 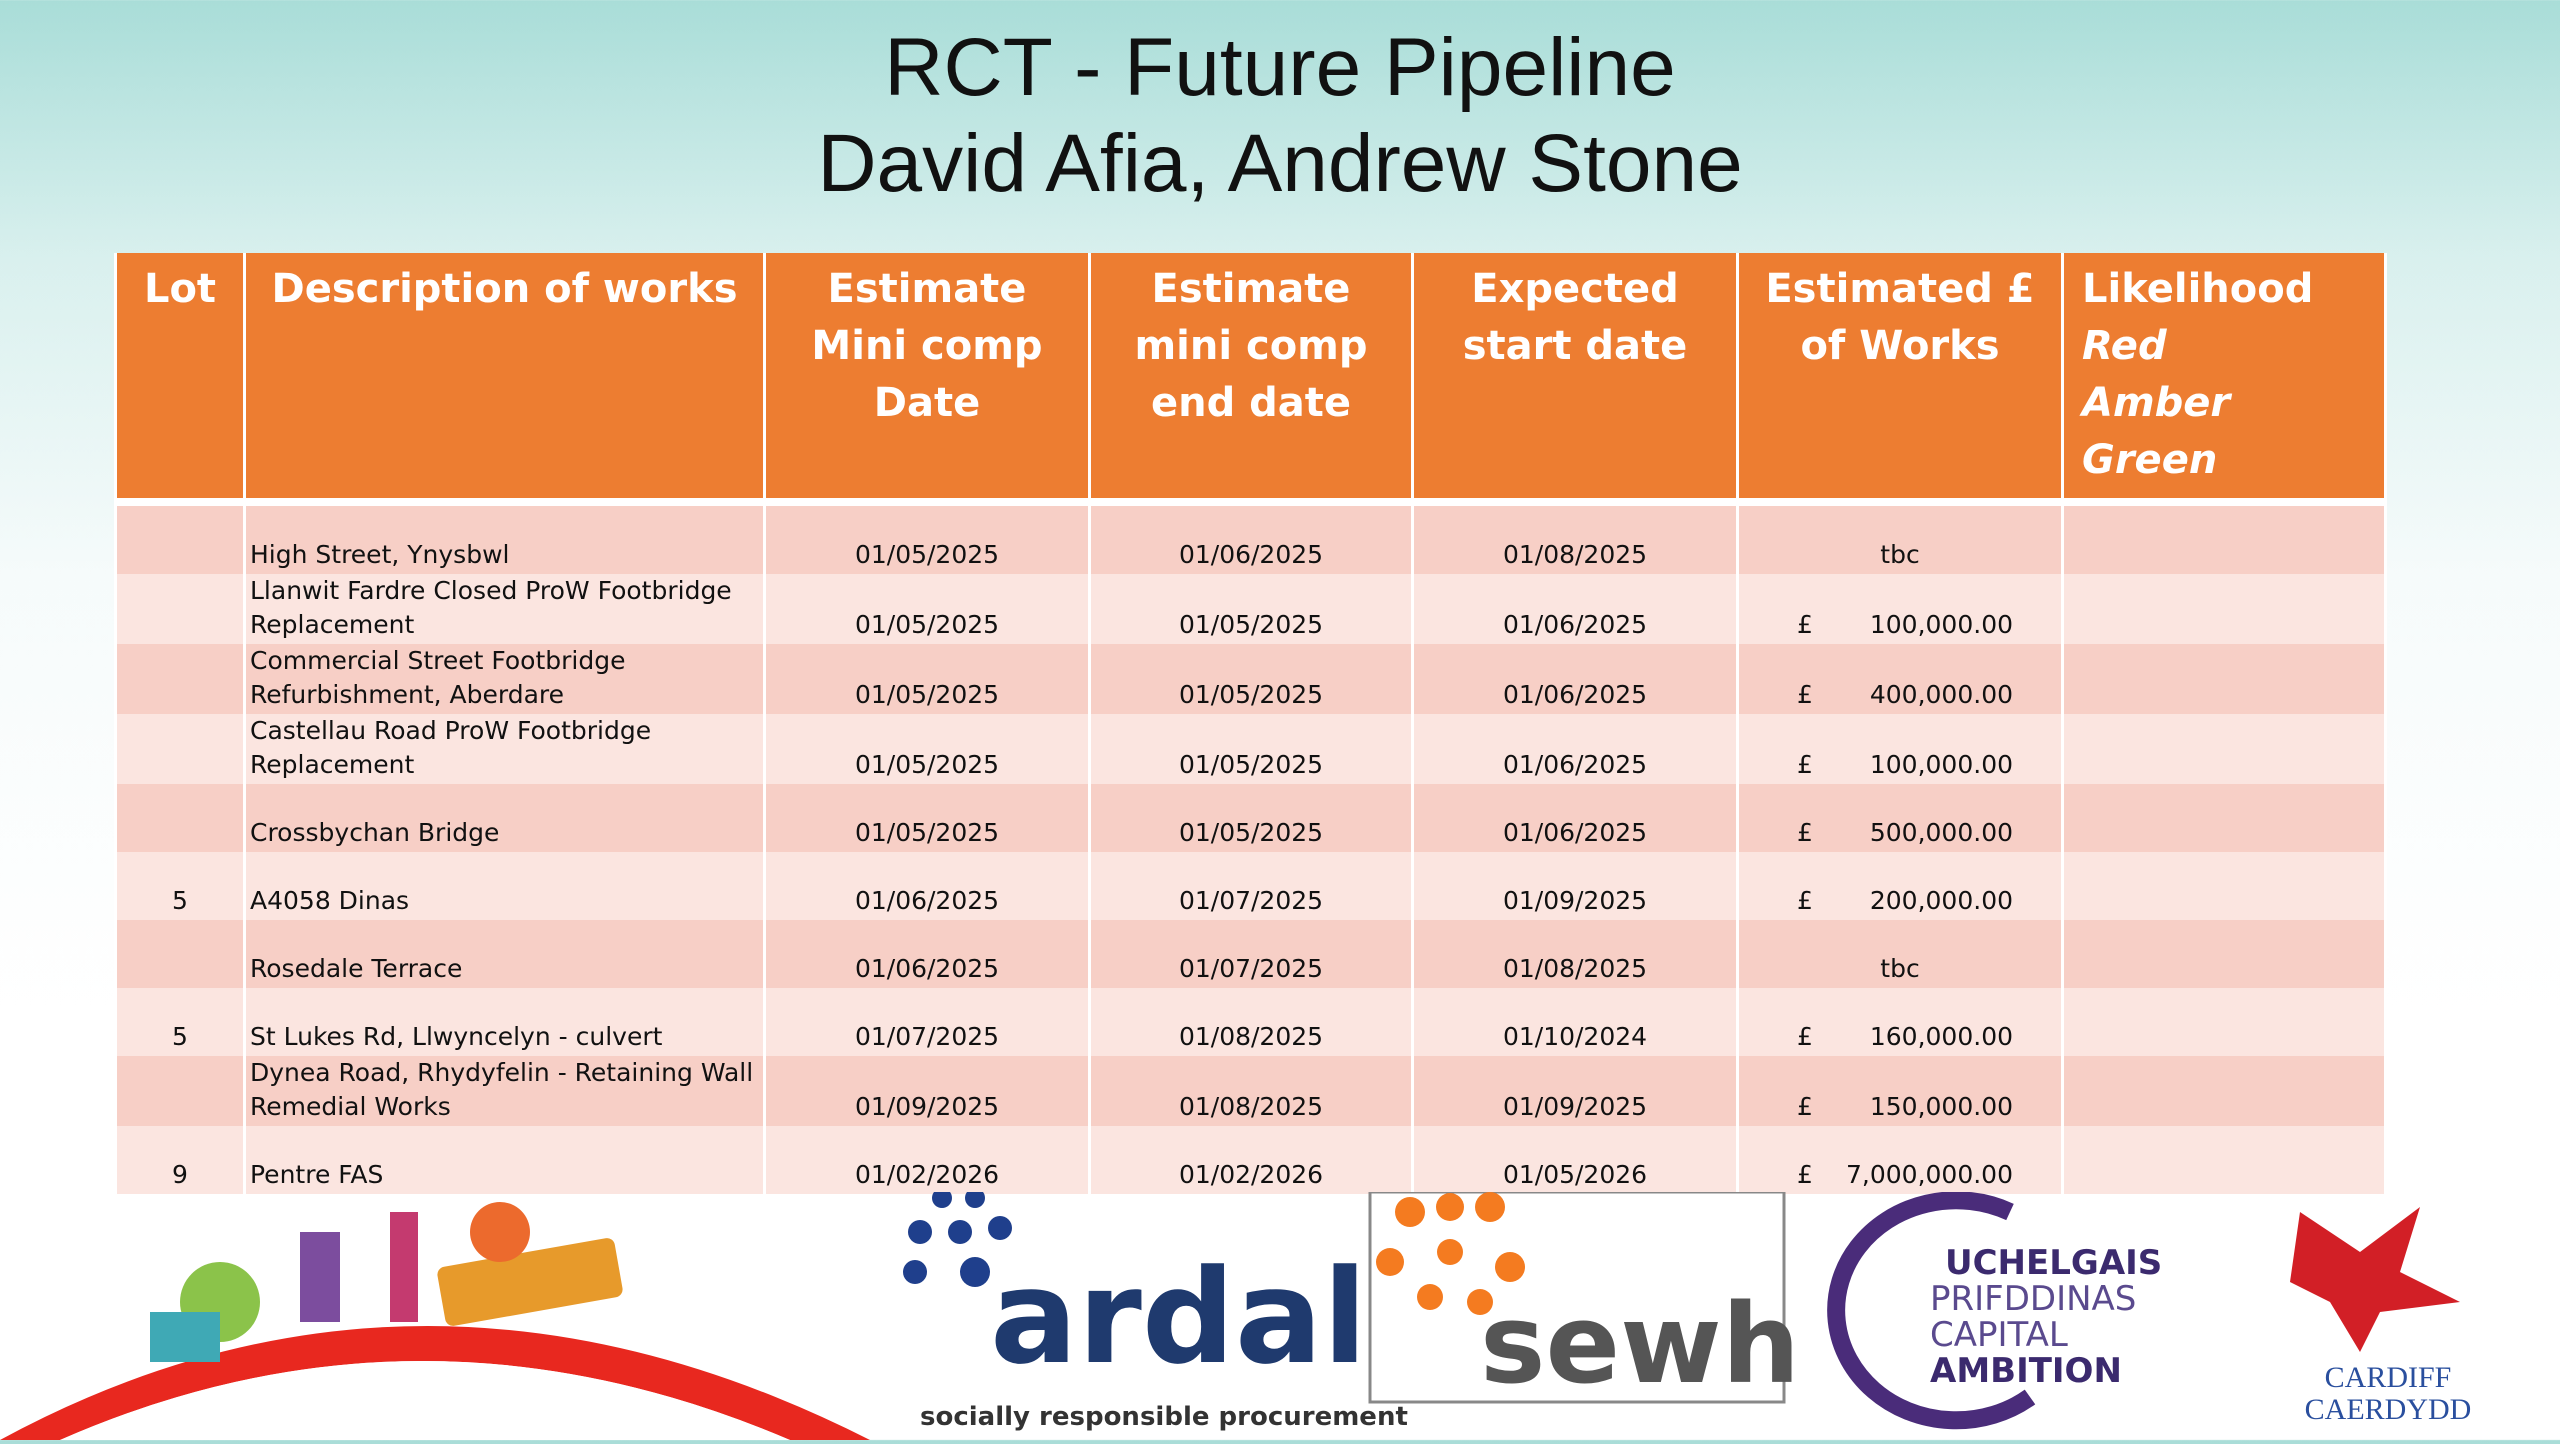 What do you see at coordinates (1640, 1344) in the screenshot?
I see `sewh-wordmark: sewh` at bounding box center [1640, 1344].